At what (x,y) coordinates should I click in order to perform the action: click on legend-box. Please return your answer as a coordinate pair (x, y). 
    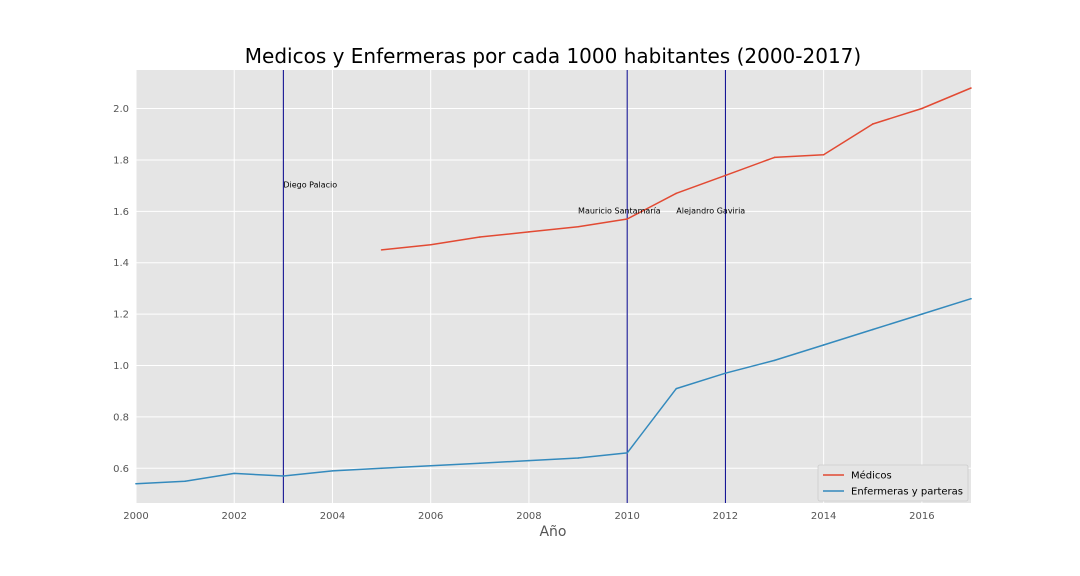
    Looking at the image, I should click on (893, 483).